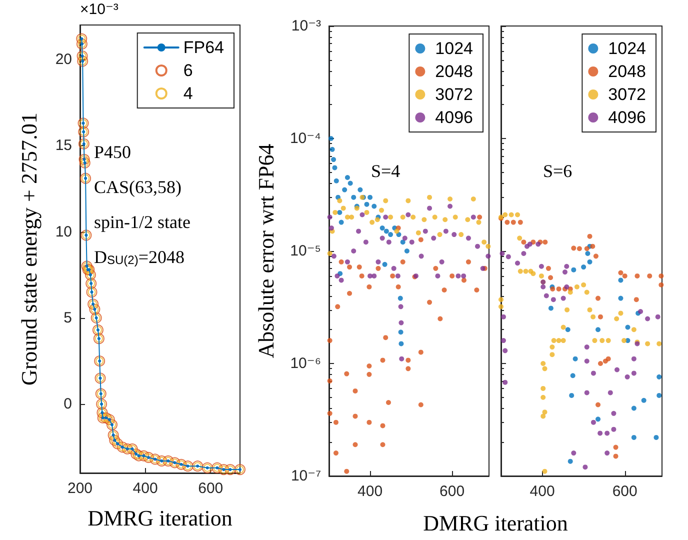 The image size is (688, 540). Describe the element at coordinates (113, 152) in the screenshot. I see `annotation: P450` at that location.